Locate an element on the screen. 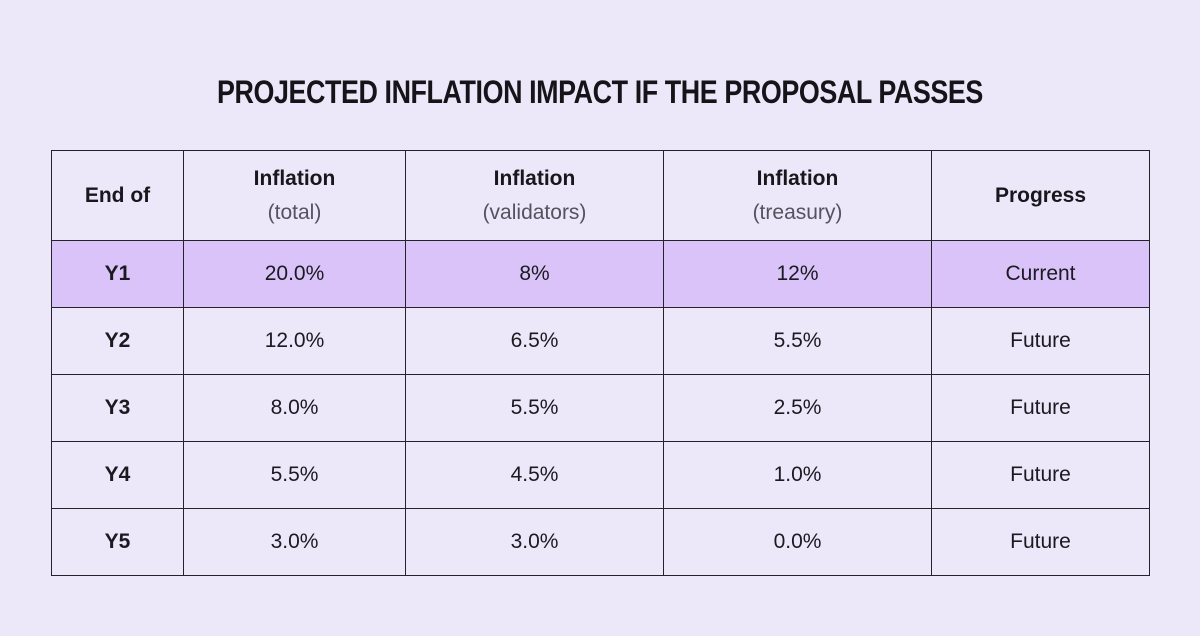 Image resolution: width=1200 pixels, height=636 pixels. table-row-y2: Y2 12.0% 6.5% 5.5% Future is located at coordinates (600, 341).